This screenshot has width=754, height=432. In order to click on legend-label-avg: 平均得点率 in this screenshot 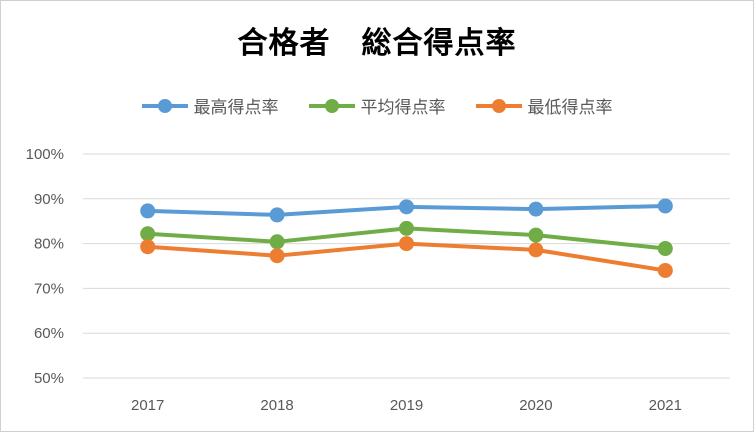, I will do `click(403, 108)`.